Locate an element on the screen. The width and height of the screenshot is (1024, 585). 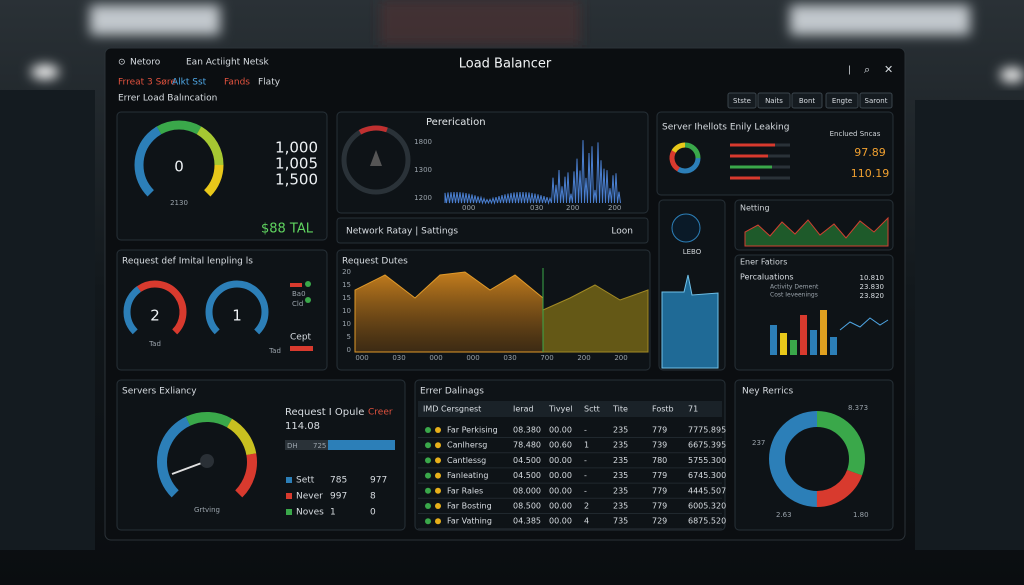
button-label: Engte is located at coordinates (842, 101).